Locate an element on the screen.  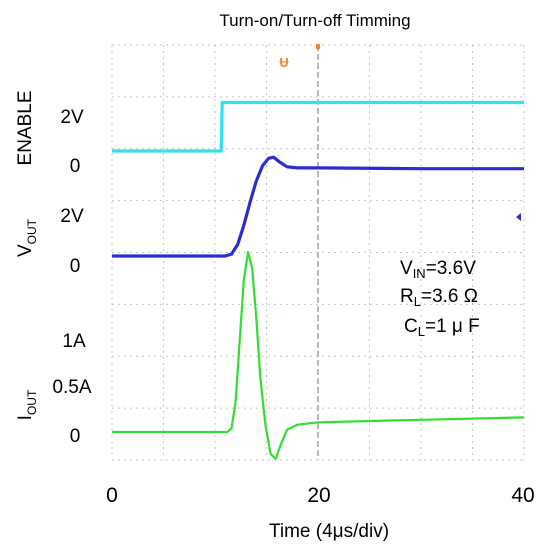
vout-tick-2v: 2V is located at coordinates (72, 216).